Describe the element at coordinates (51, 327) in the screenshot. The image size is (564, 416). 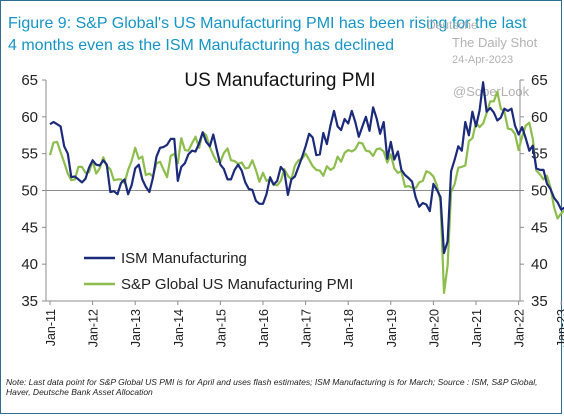
I see `x-tick-label: Jan-11` at that location.